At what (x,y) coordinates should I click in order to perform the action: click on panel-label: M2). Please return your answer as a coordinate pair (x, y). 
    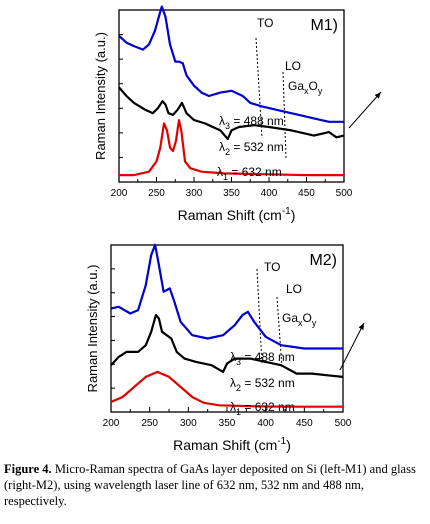
    Looking at the image, I should click on (323, 260).